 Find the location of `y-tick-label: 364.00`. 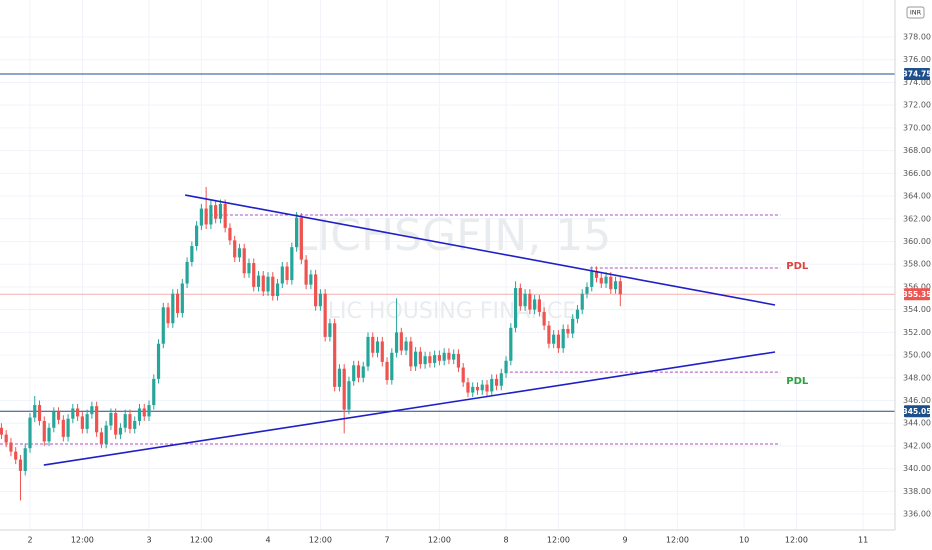

y-tick-label: 364.00 is located at coordinates (917, 196).